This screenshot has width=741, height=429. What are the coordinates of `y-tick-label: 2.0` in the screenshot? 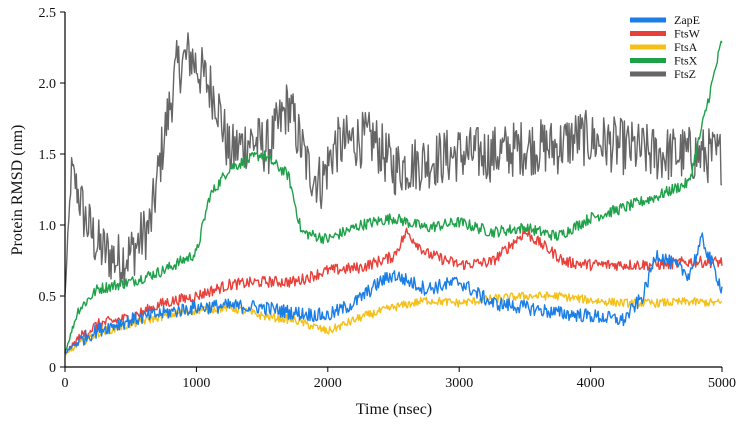 It's located at (48, 84).